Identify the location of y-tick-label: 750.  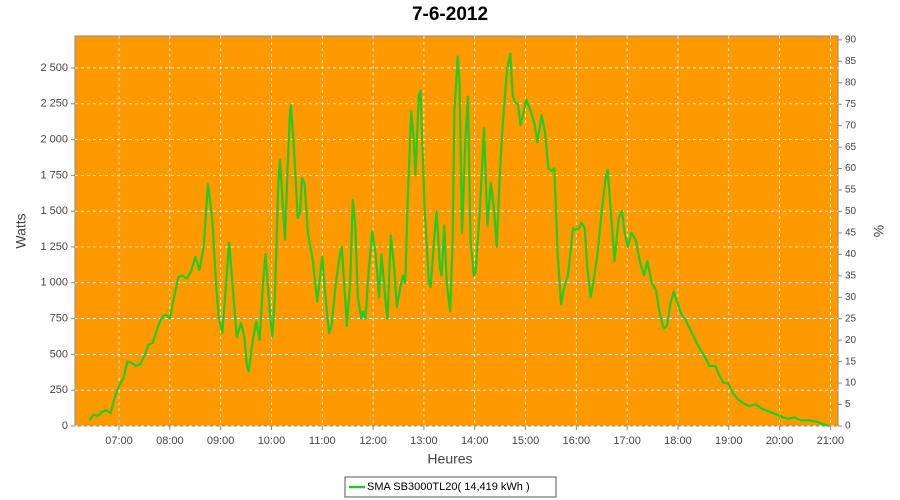
(59, 318).